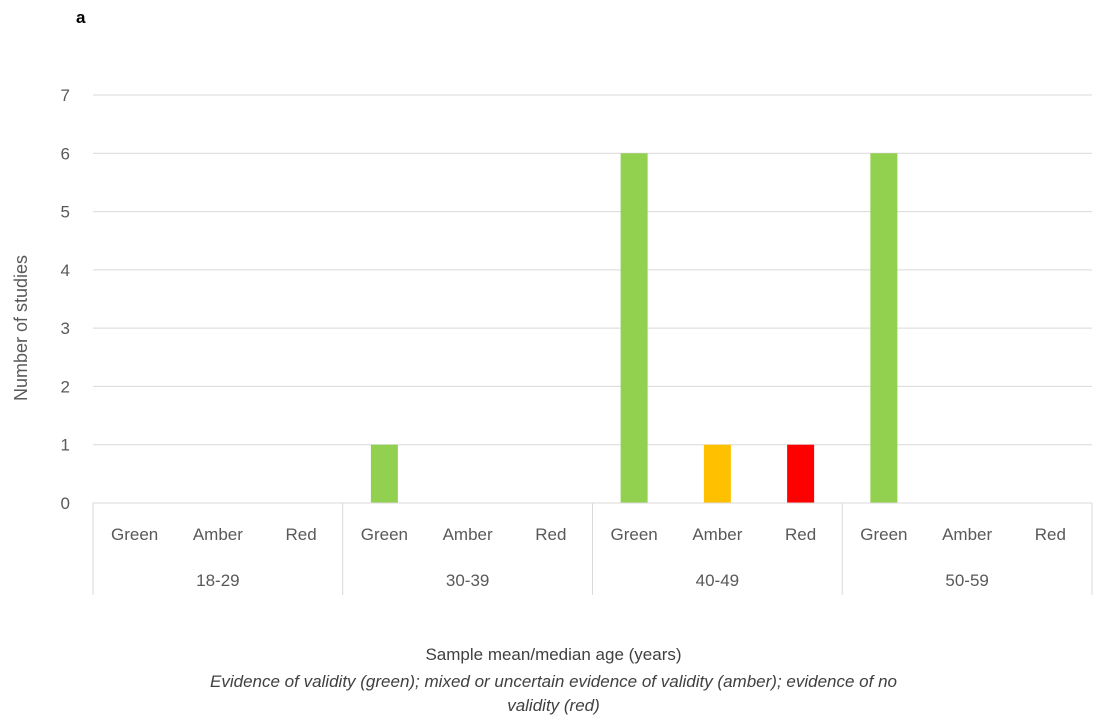 This screenshot has width=1107, height=724. I want to click on x-group-label: 18-29, so click(217, 580).